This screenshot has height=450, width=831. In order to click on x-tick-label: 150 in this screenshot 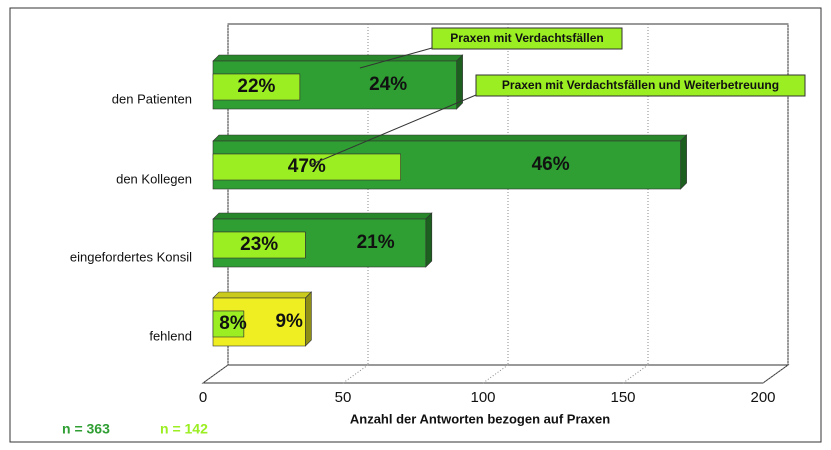, I will do `click(622, 397)`.